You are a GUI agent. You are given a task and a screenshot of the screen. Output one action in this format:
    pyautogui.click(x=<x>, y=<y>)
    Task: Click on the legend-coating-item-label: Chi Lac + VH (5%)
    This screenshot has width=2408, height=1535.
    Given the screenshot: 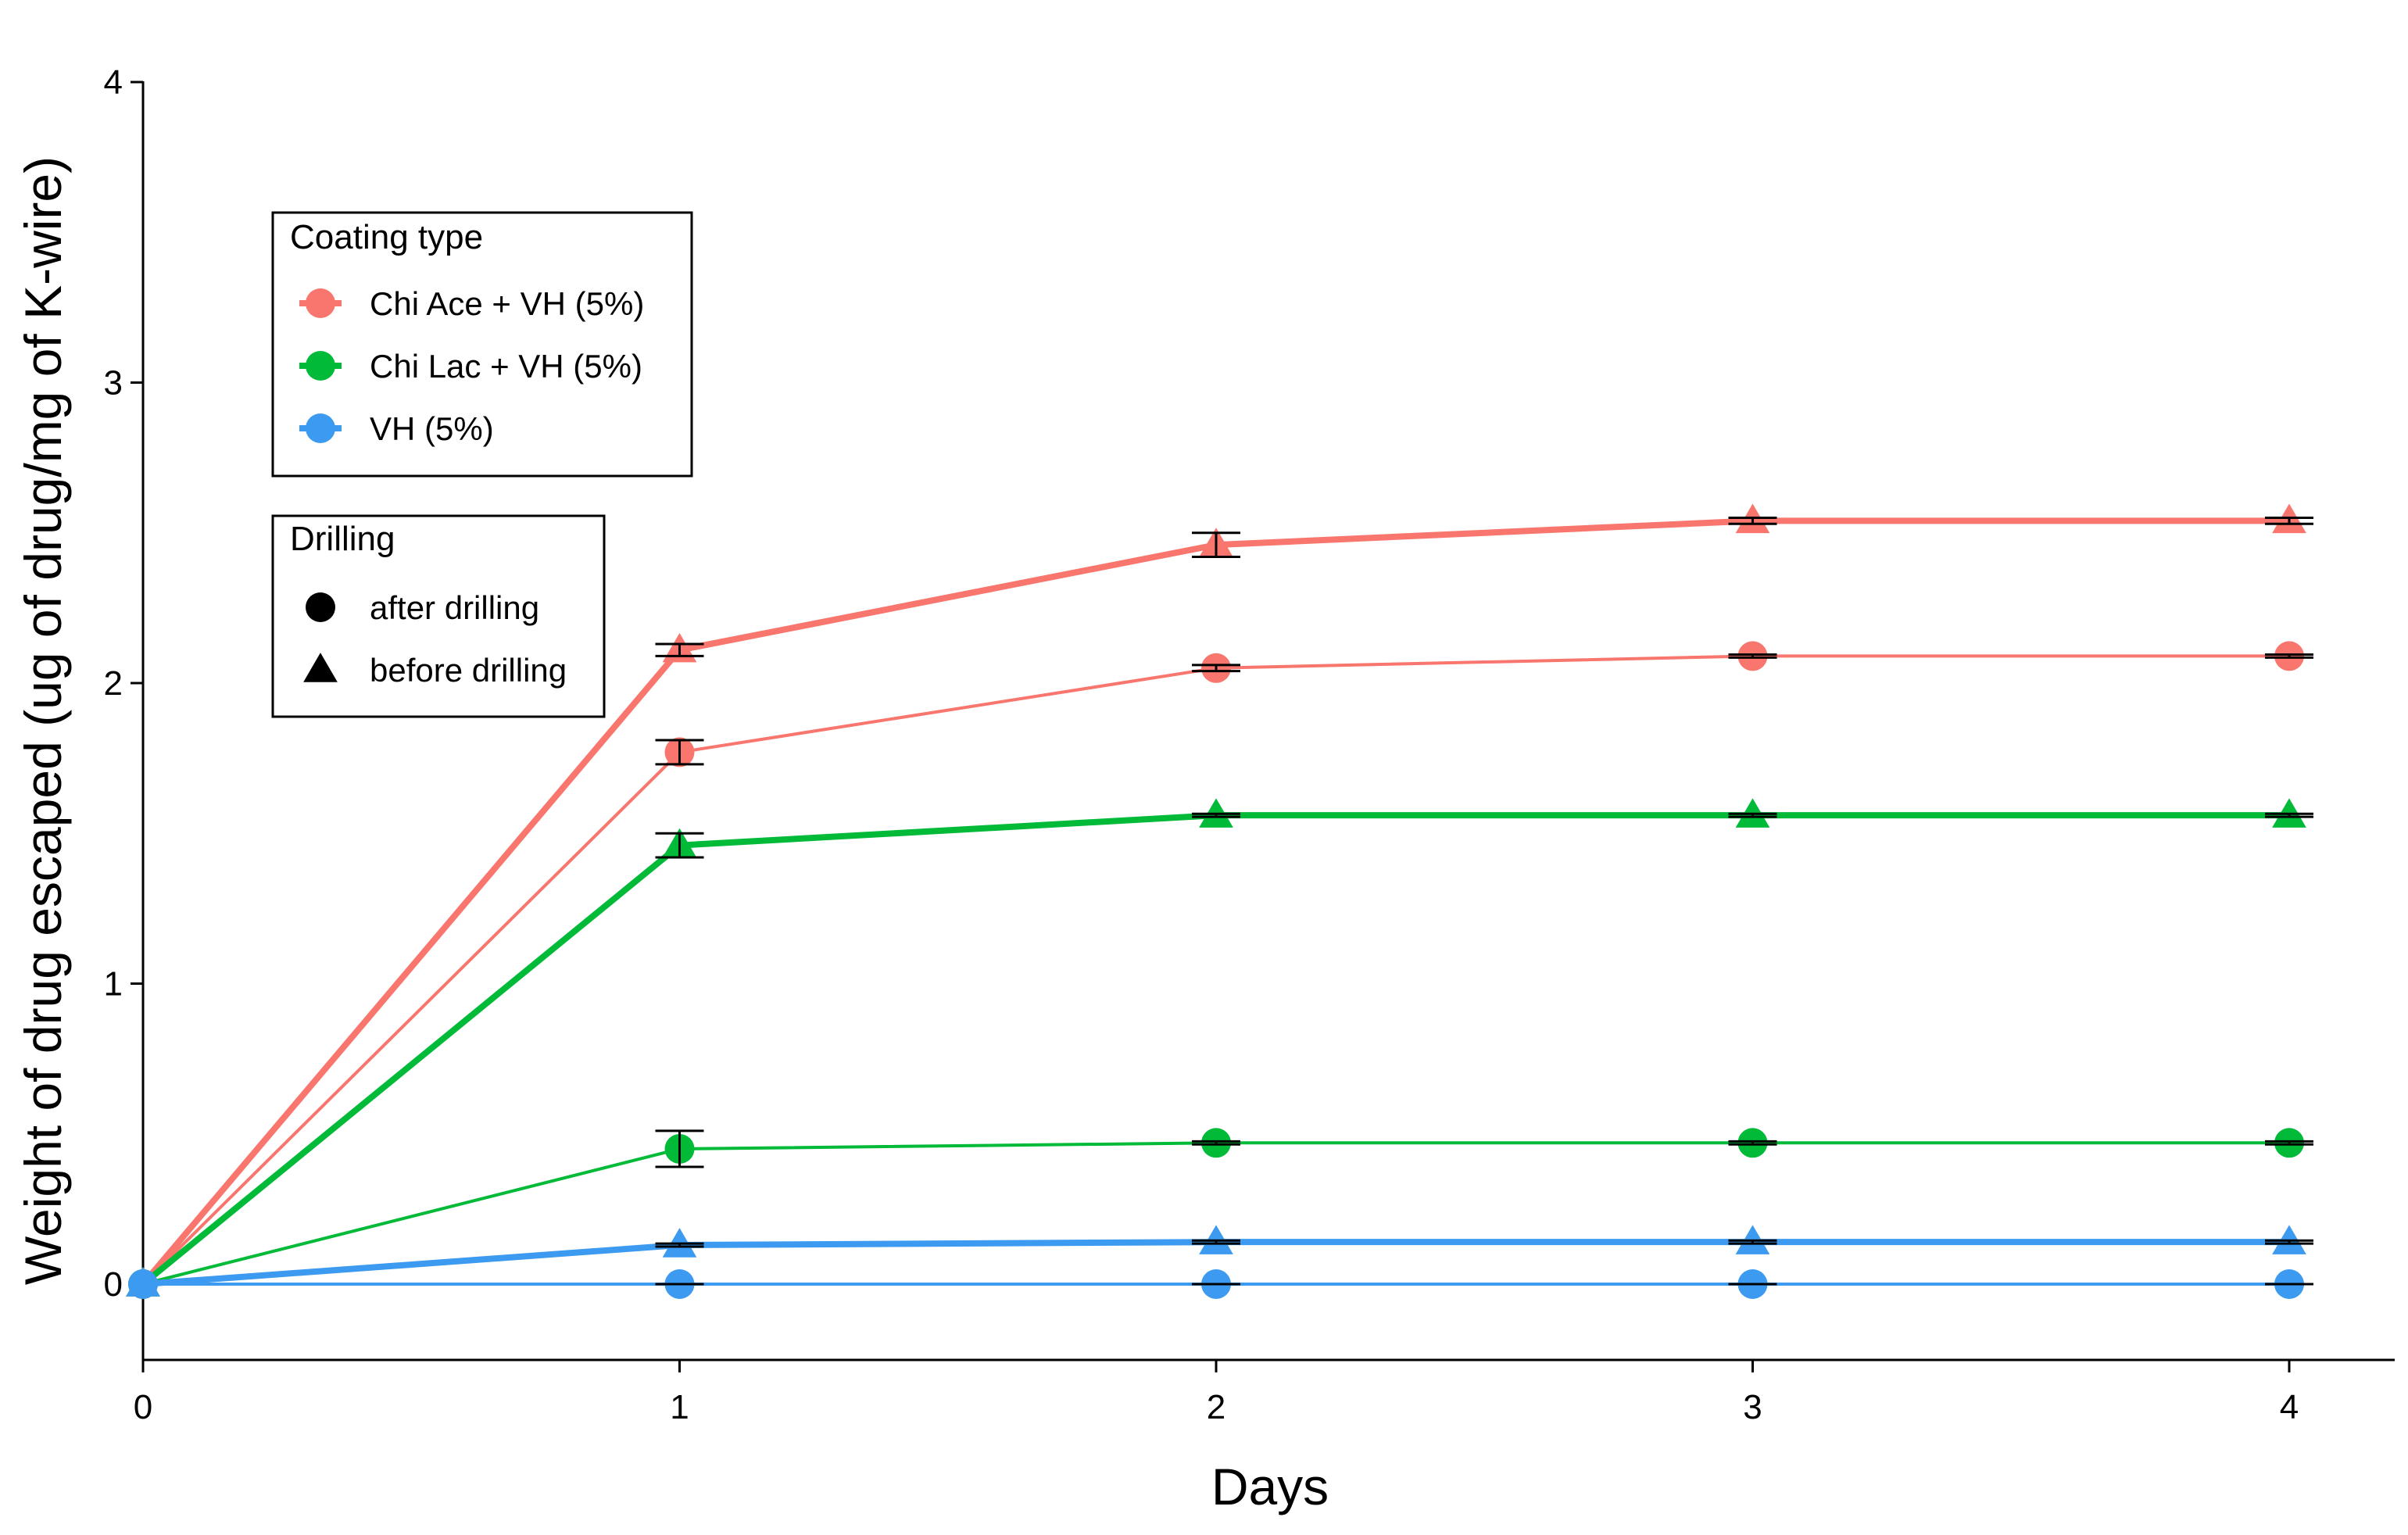 What is the action you would take?
    pyautogui.click(x=506, y=366)
    